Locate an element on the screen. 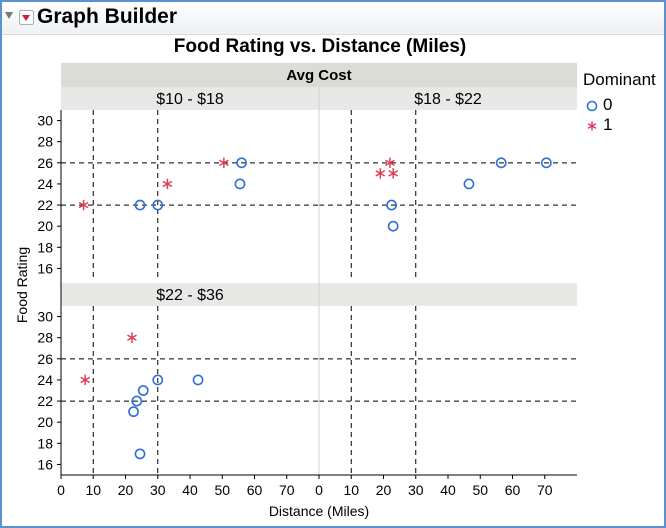  panel-header-label: $10 - $18 is located at coordinates (190, 99).